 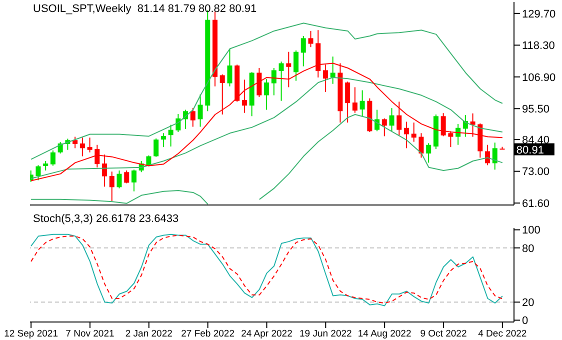 What do you see at coordinates (31, 334) in the screenshot?
I see `x-tick-label: 12 Sep 2021` at bounding box center [31, 334].